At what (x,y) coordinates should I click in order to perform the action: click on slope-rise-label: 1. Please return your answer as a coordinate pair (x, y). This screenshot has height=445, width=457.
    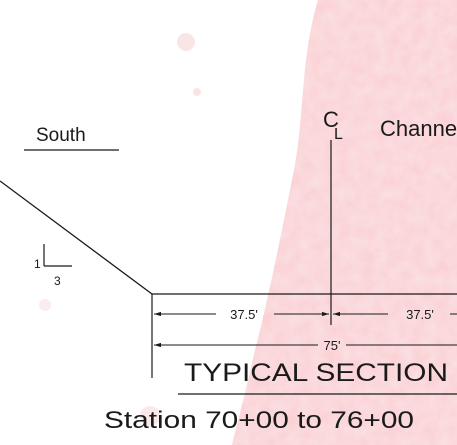
    Looking at the image, I should click on (37, 264).